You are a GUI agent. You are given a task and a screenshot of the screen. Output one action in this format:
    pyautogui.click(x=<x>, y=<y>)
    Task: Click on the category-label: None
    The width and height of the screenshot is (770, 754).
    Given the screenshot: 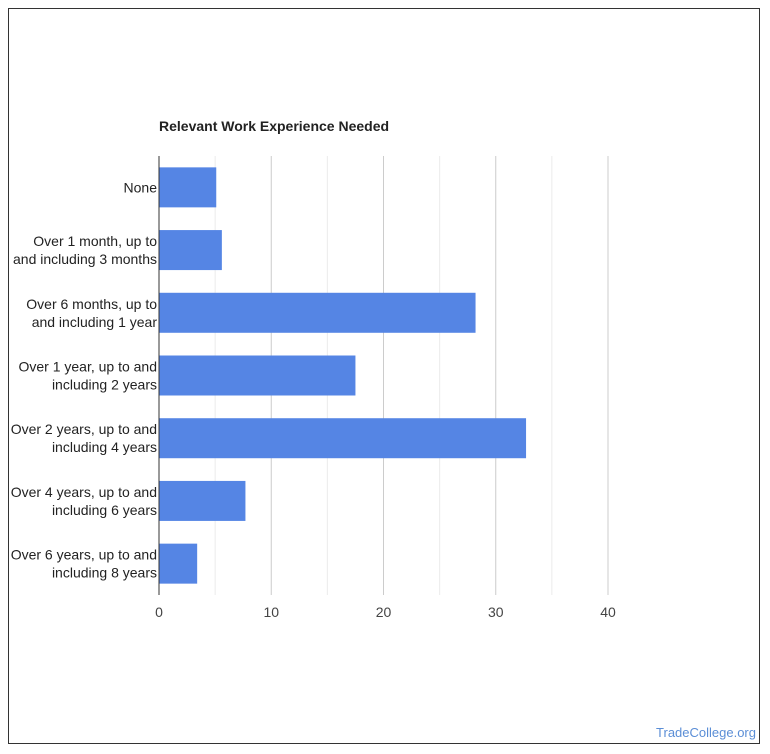 What is the action you would take?
    pyautogui.click(x=141, y=187)
    